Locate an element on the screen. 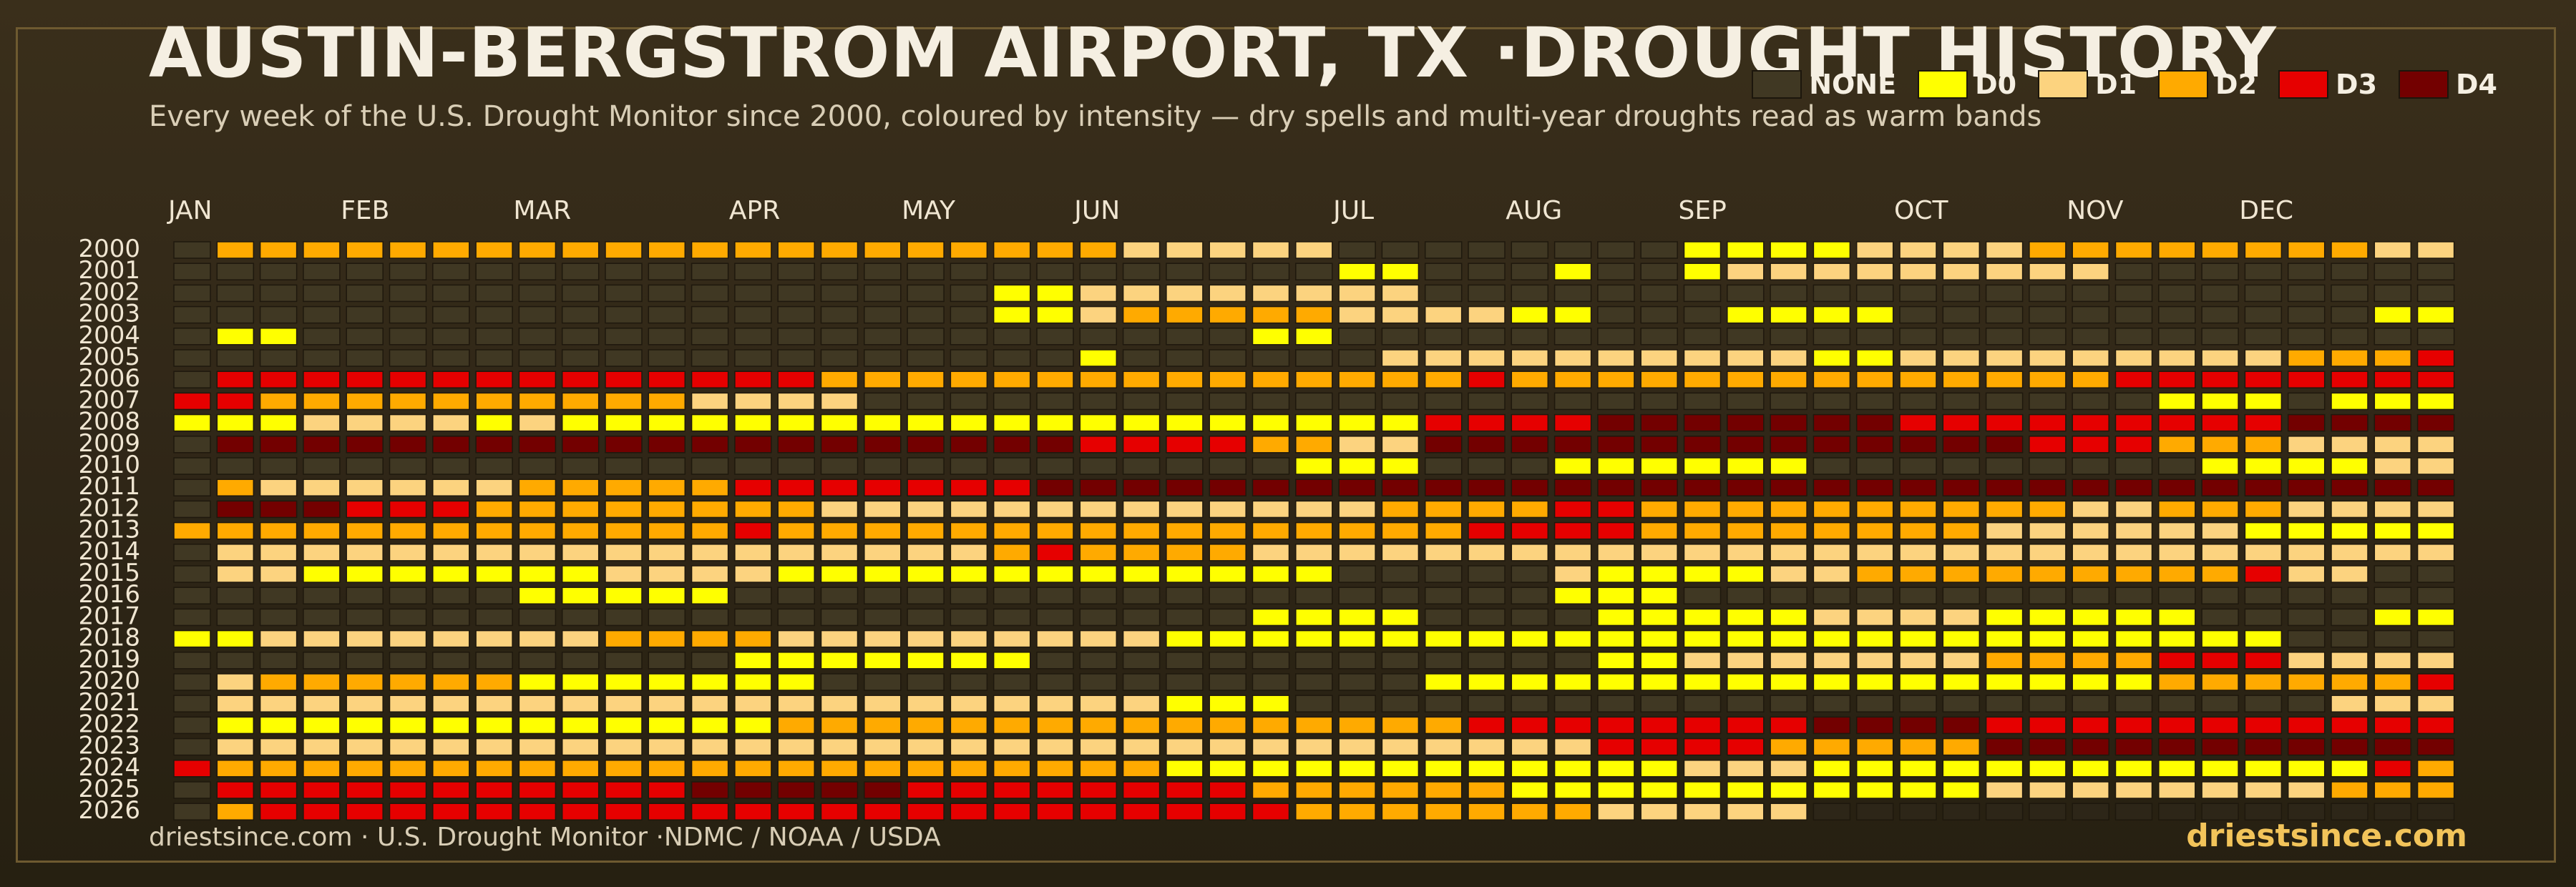 This screenshot has width=2576, height=887. legend-label-d1: D1 is located at coordinates (2116, 84).